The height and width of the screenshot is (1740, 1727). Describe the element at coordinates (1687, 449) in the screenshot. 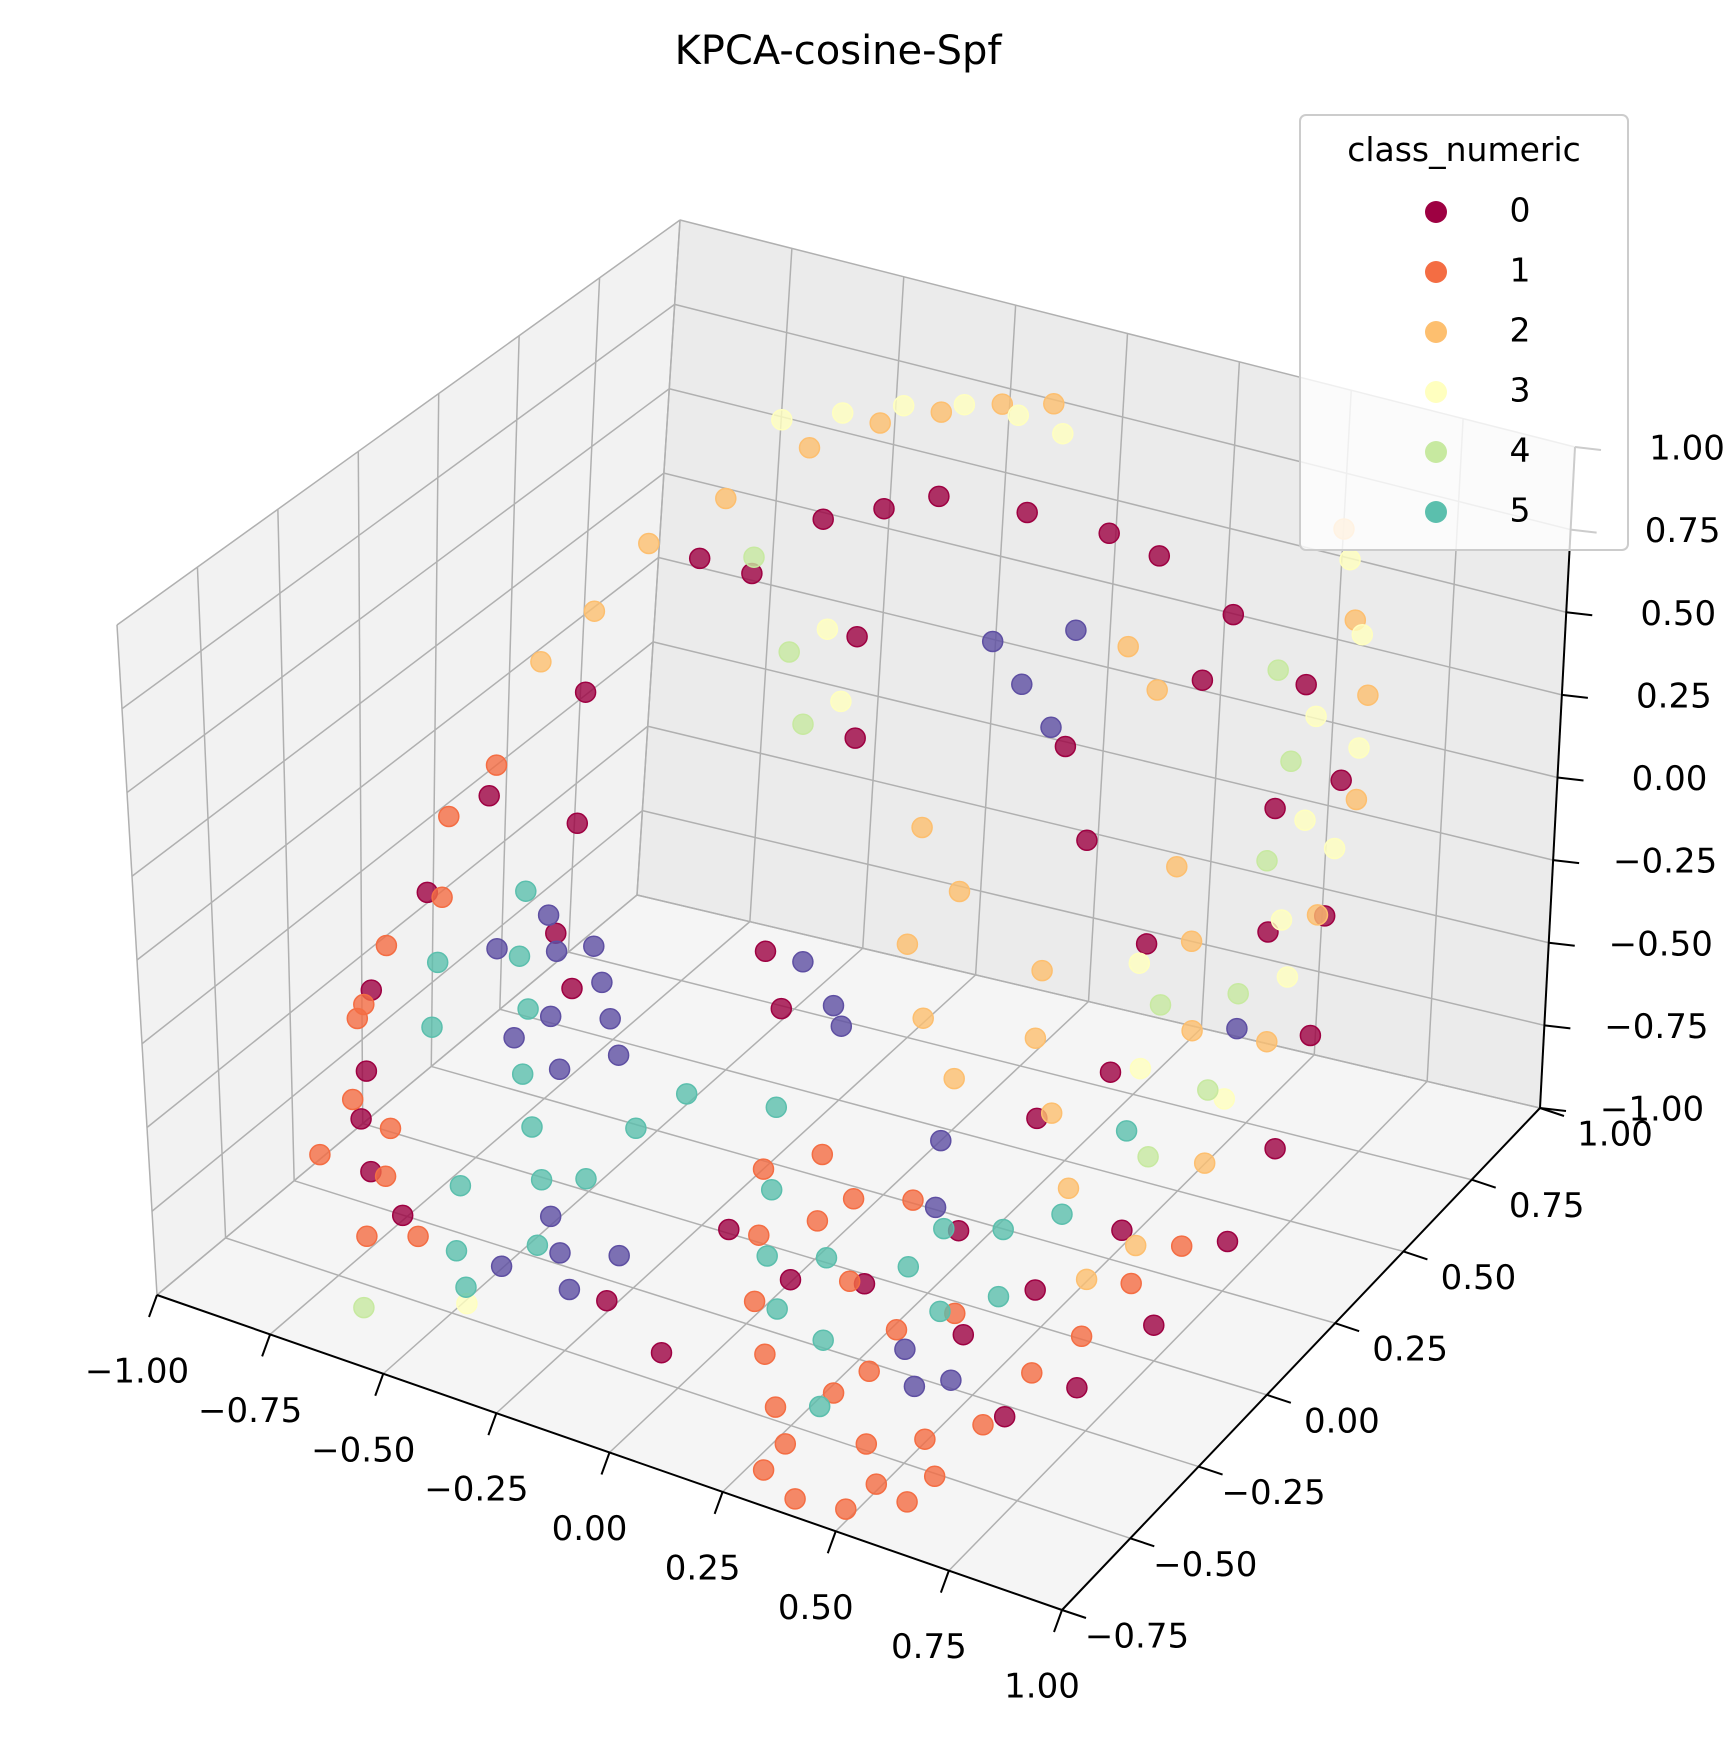

I see `z-tick-label: 1.00` at that location.